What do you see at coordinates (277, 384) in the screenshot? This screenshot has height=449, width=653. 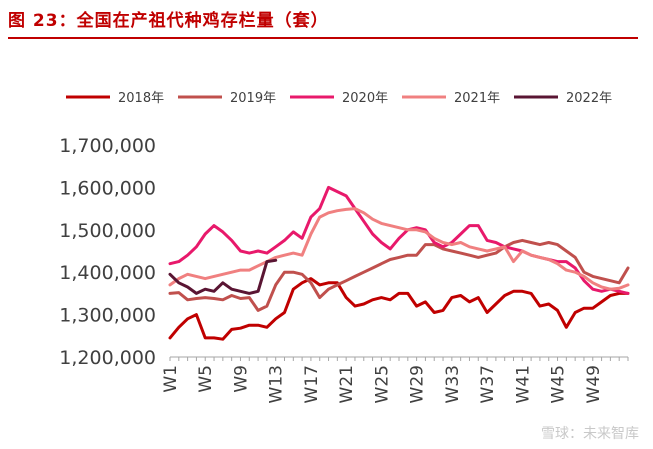 I see `x-tick-label: W13` at bounding box center [277, 384].